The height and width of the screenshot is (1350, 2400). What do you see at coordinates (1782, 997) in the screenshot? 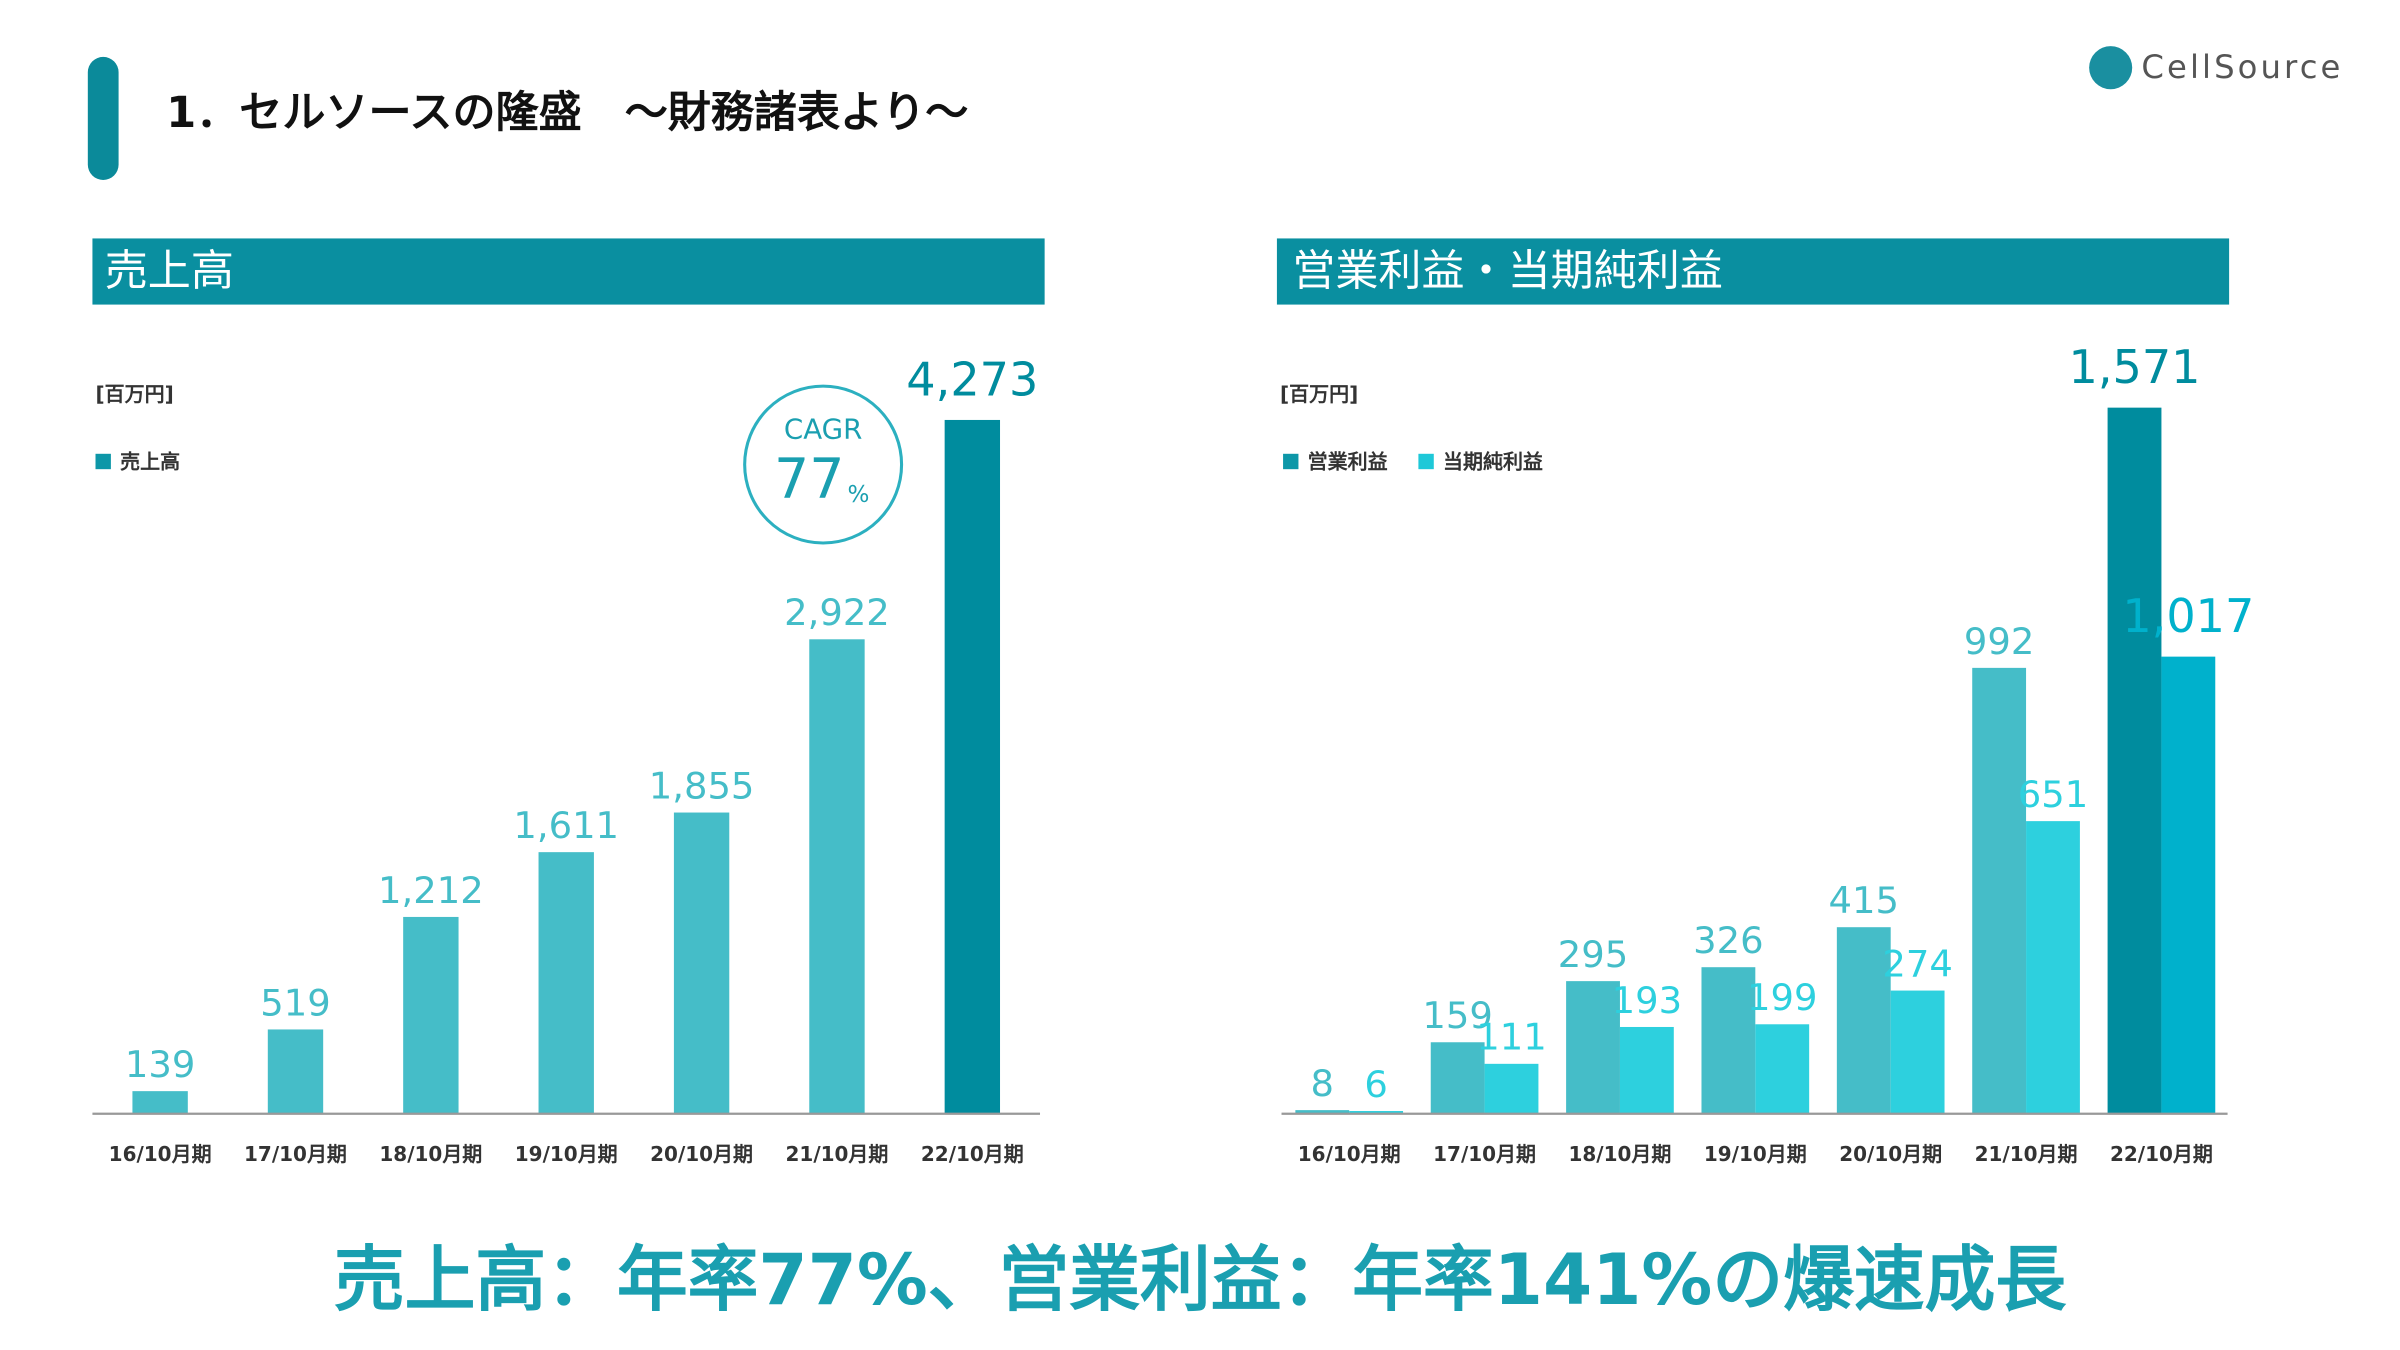
I see `value-label: 199` at bounding box center [1782, 997].